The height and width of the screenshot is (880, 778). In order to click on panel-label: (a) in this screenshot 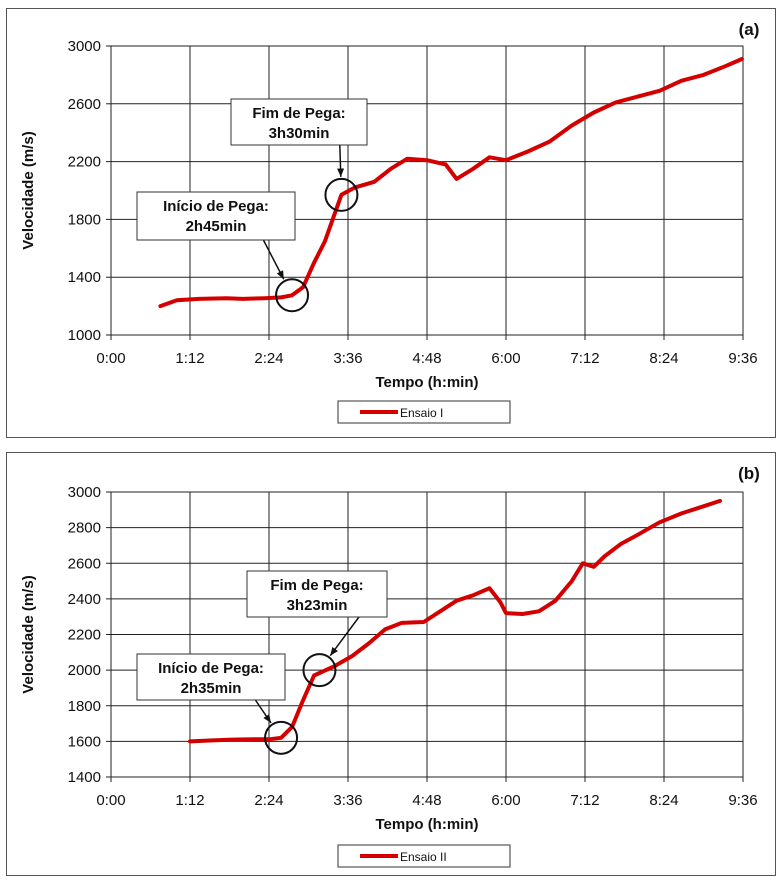, I will do `click(749, 29)`.